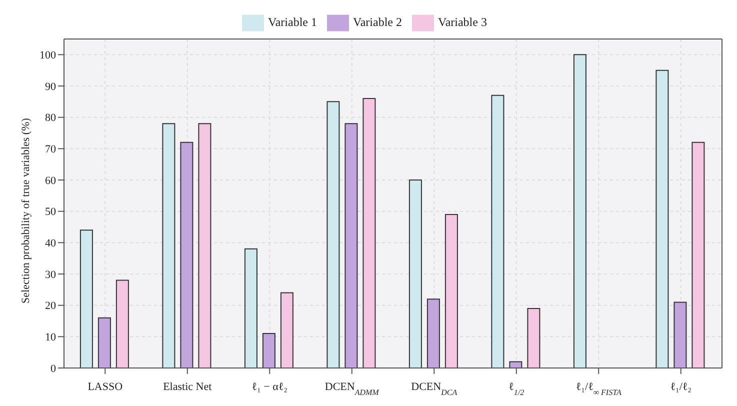 The image size is (737, 406). I want to click on y-tick-label: 30, so click(50, 274).